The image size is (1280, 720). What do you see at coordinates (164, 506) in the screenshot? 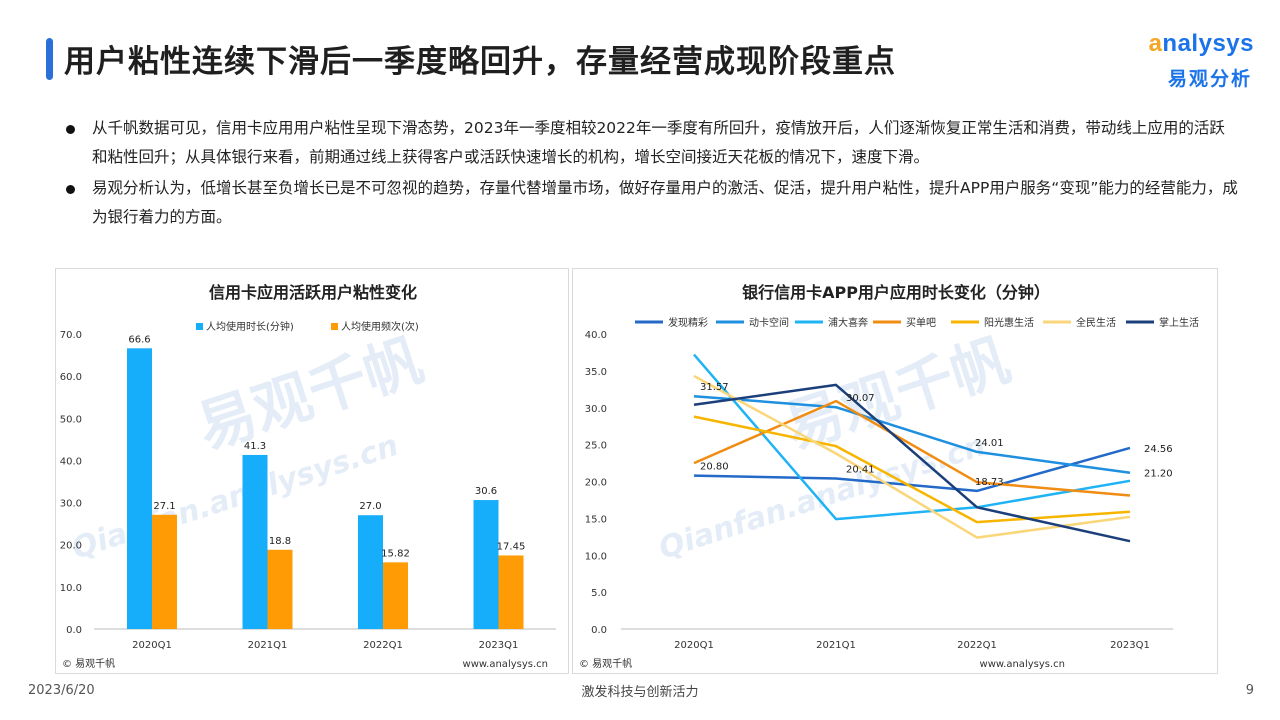
I see `data-label: 27.1` at bounding box center [164, 506].